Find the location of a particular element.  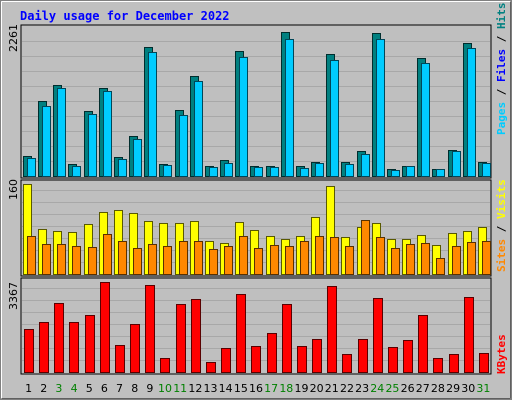

day-label-21: 21 is located at coordinates (332, 388).